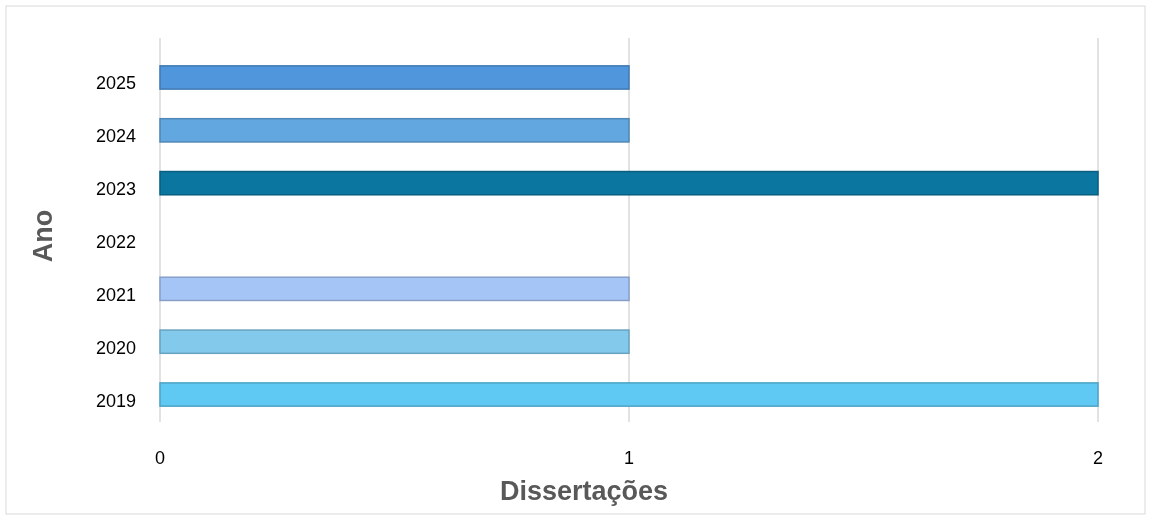  What do you see at coordinates (115, 136) in the screenshot?
I see `y-tick-label: 2024` at bounding box center [115, 136].